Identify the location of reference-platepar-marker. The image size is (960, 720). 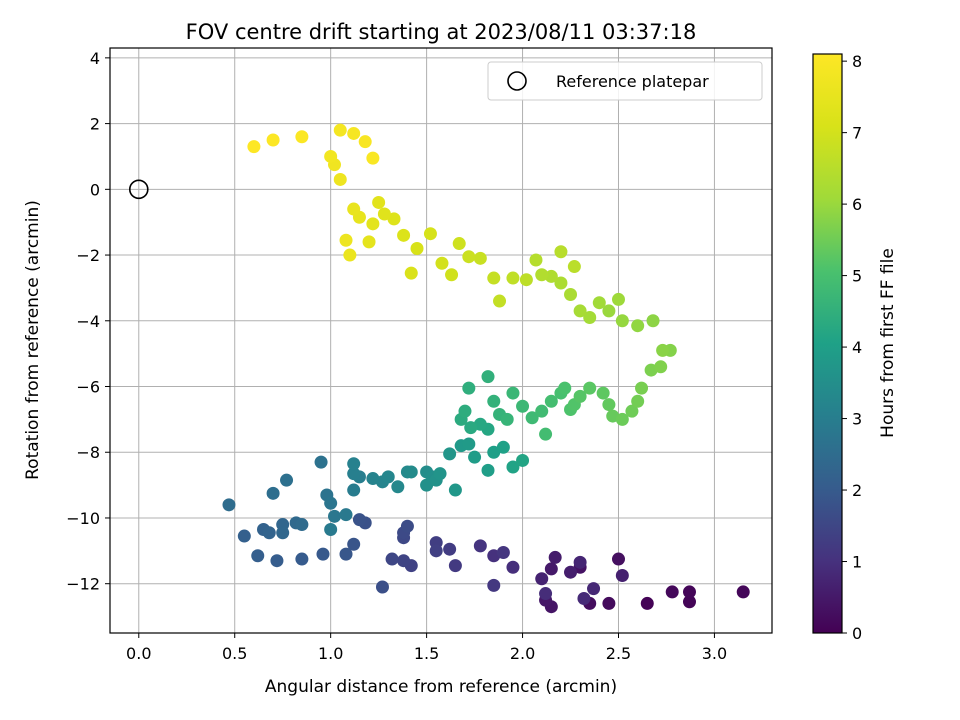
(138, 189).